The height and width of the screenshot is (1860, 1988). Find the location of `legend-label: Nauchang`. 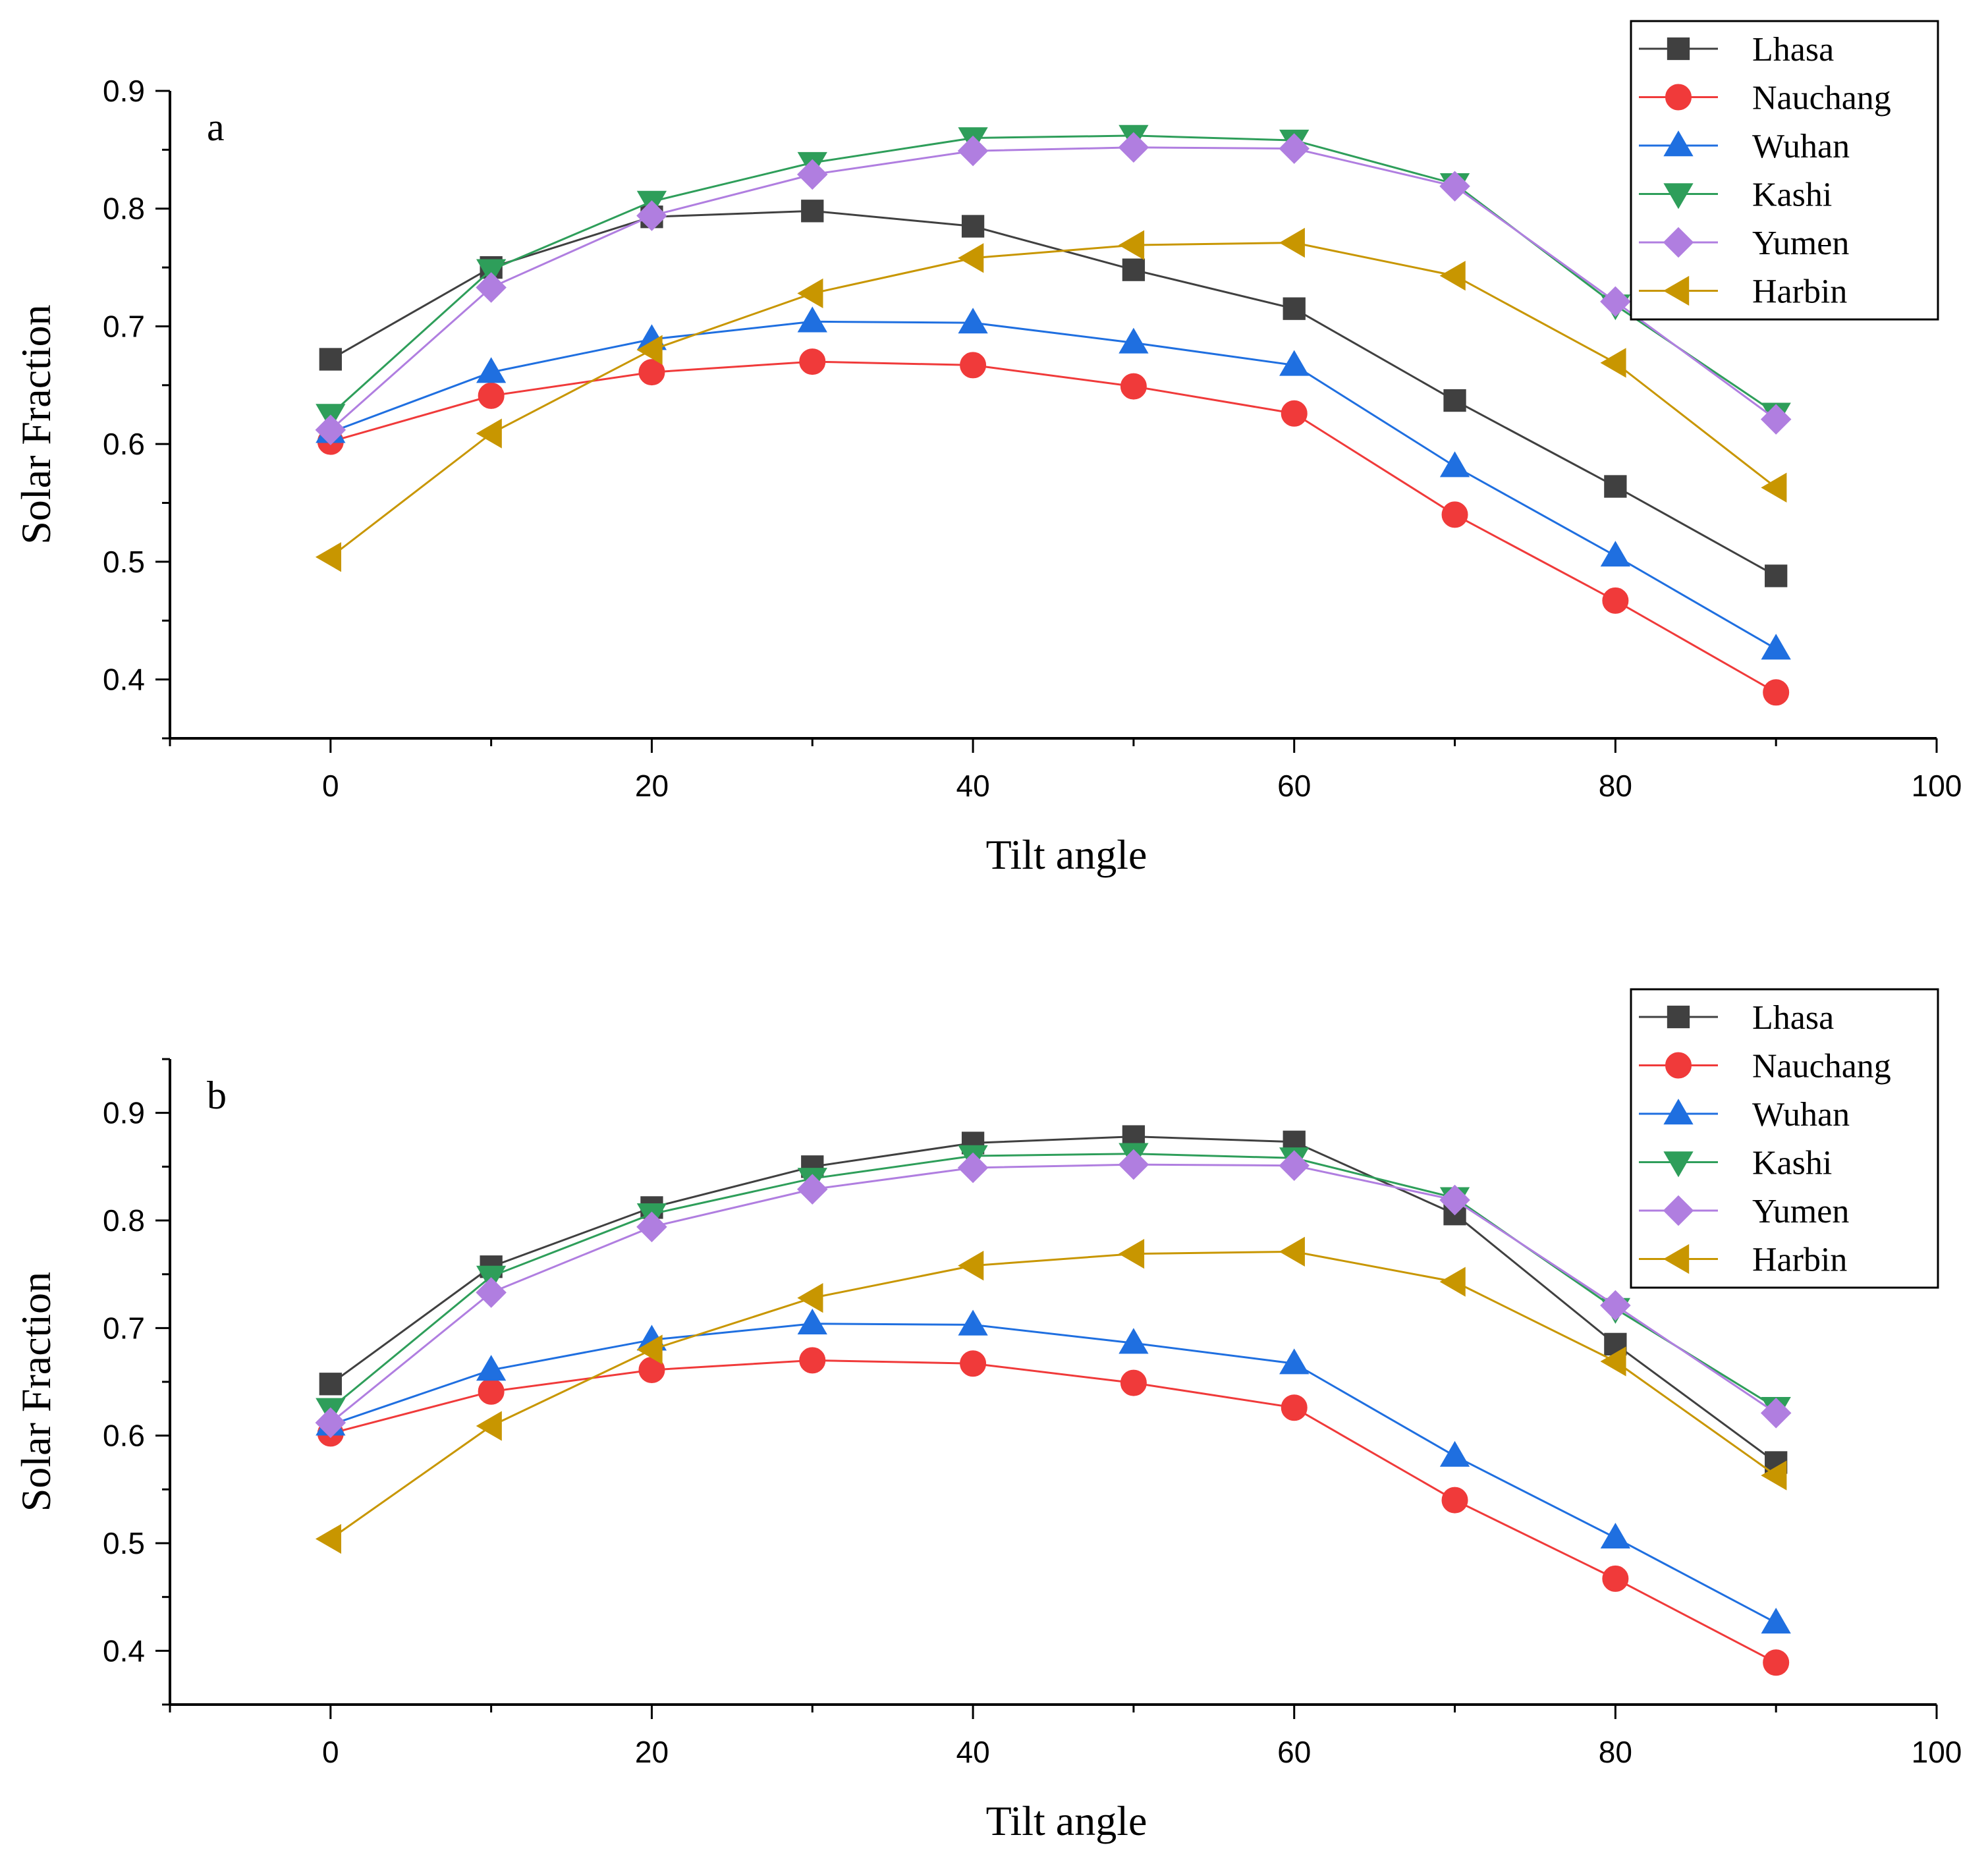

legend-label: Nauchang is located at coordinates (1821, 99).